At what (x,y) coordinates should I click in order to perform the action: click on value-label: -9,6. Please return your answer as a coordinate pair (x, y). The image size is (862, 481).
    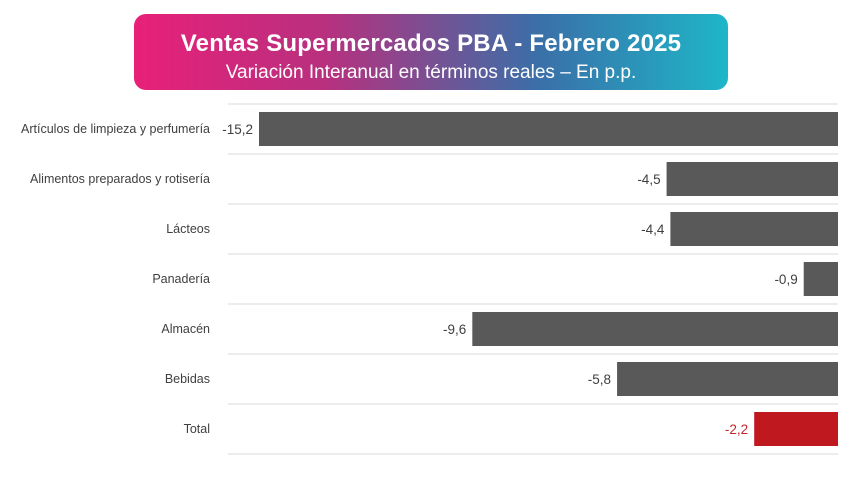
    Looking at the image, I should click on (454, 329).